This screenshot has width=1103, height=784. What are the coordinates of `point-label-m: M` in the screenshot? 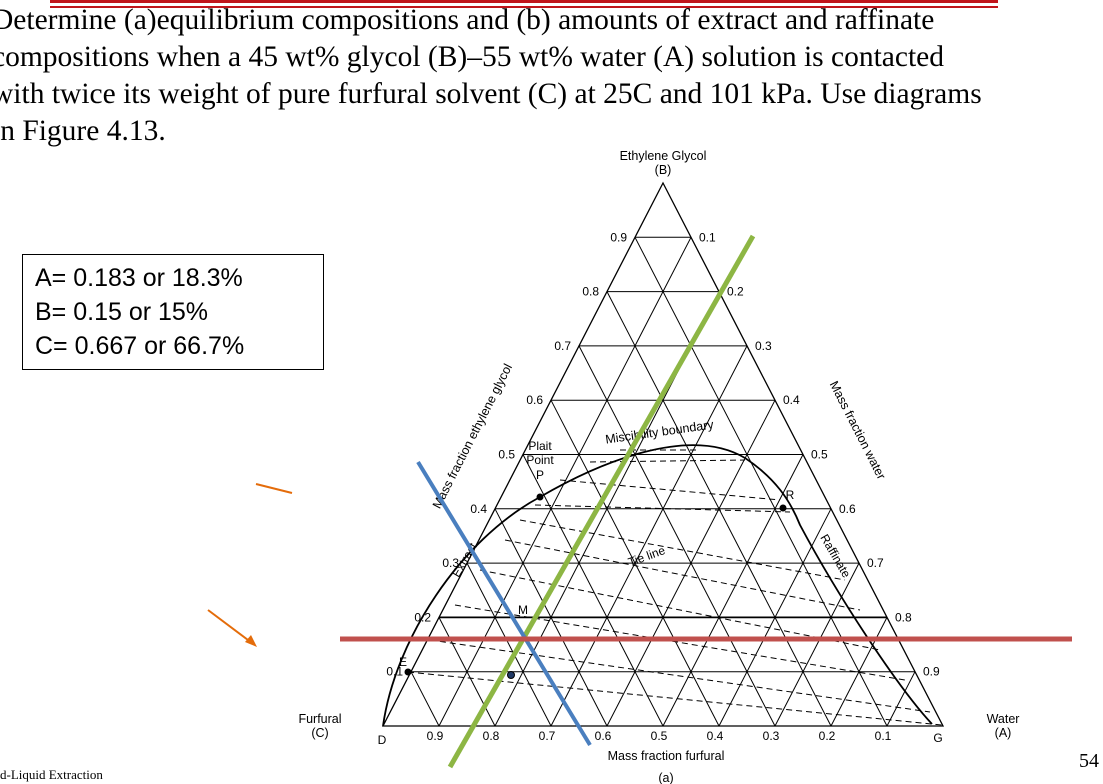 It's located at (523, 610).